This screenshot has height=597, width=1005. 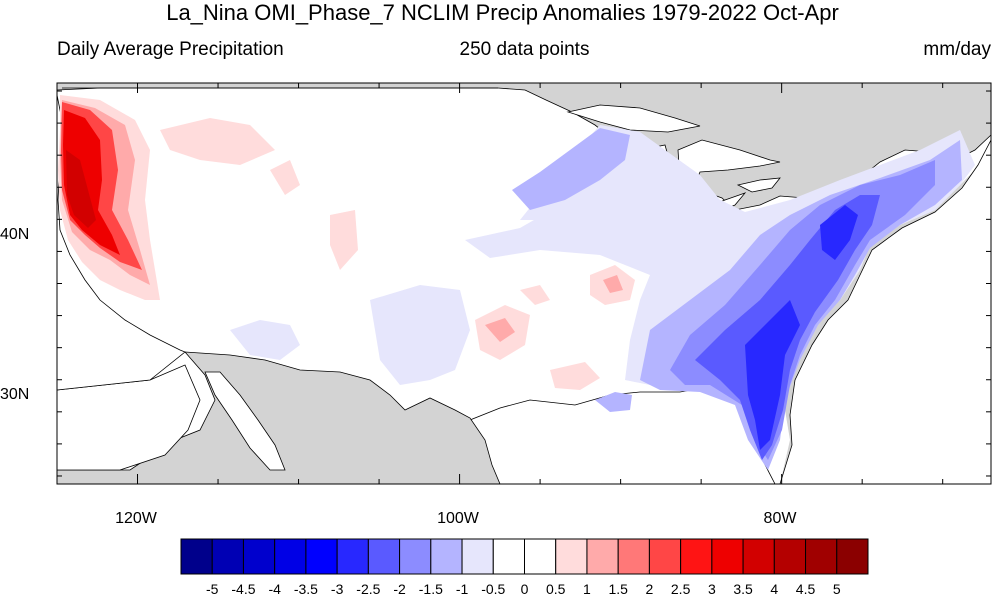 What do you see at coordinates (556, 589) in the screenshot?
I see `colorbar-label: 0.5` at bounding box center [556, 589].